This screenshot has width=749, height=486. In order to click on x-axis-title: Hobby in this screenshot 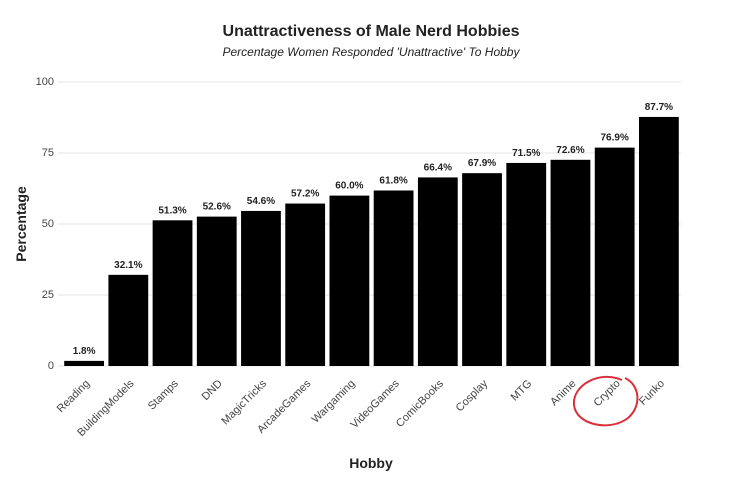, I will do `click(371, 463)`.